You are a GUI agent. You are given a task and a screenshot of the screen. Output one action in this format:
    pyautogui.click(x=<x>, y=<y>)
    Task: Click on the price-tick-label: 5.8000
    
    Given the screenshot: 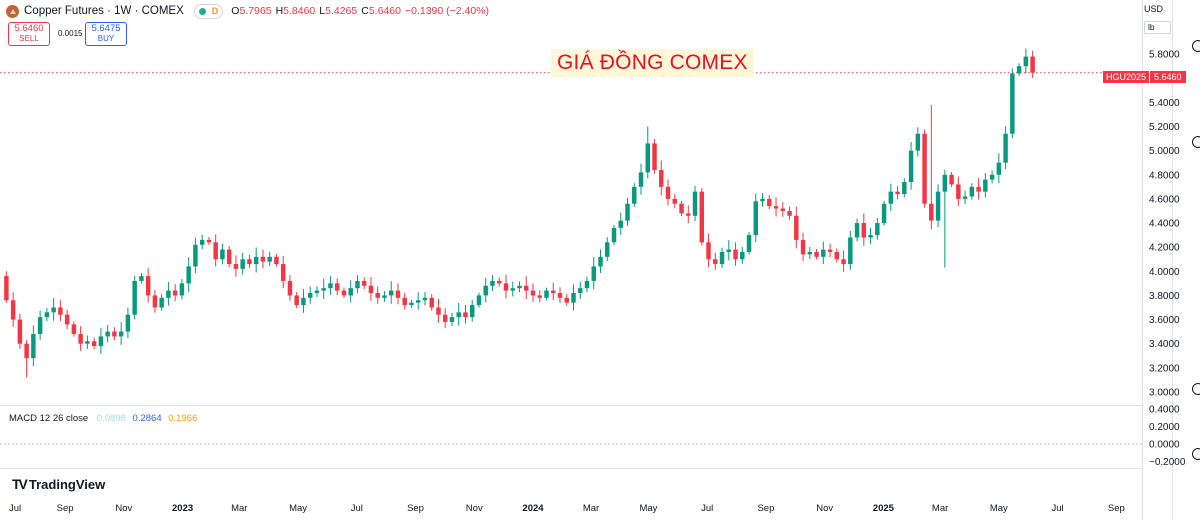 What is the action you would take?
    pyautogui.click(x=1164, y=55)
    